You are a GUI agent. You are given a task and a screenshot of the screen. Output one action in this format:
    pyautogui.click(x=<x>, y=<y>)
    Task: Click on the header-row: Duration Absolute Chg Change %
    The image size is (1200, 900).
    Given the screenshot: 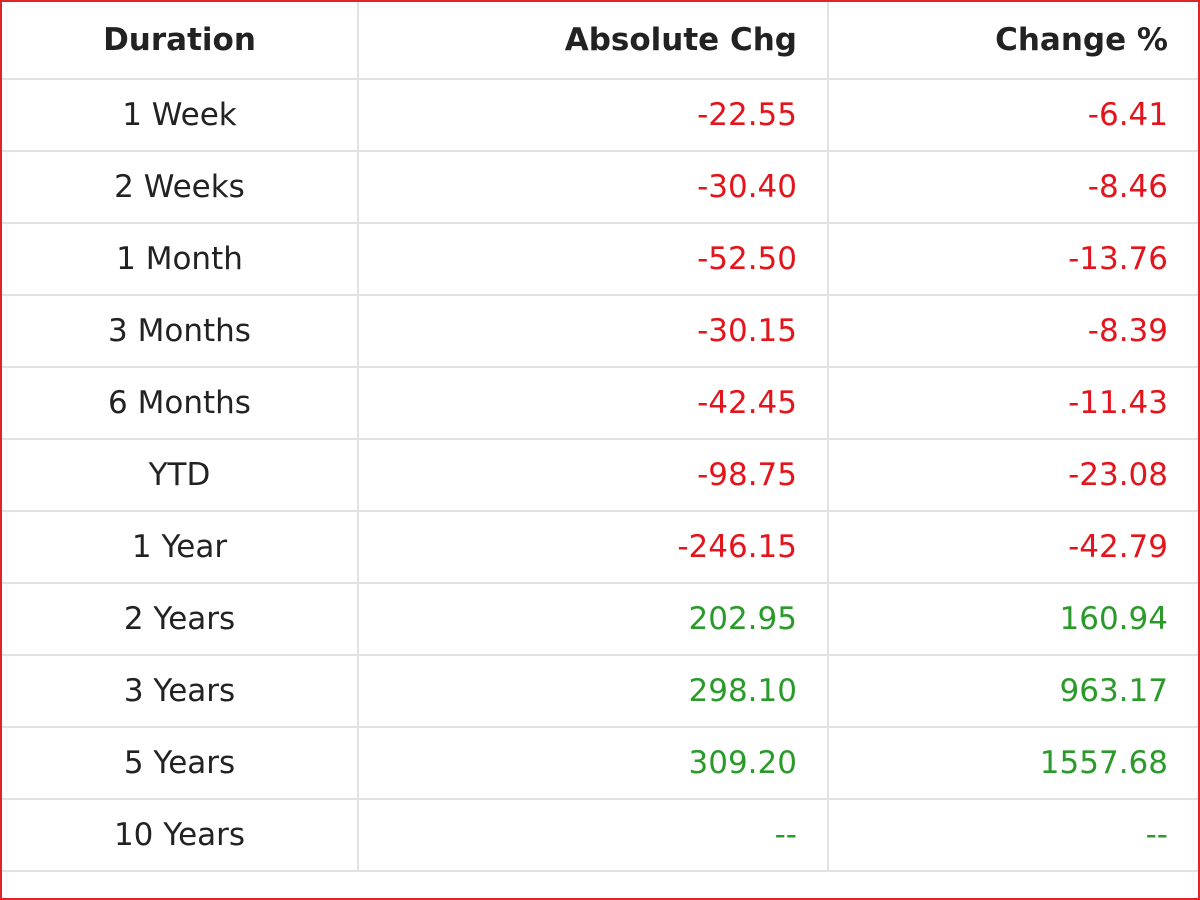 What is the action you would take?
    pyautogui.click(x=600, y=41)
    